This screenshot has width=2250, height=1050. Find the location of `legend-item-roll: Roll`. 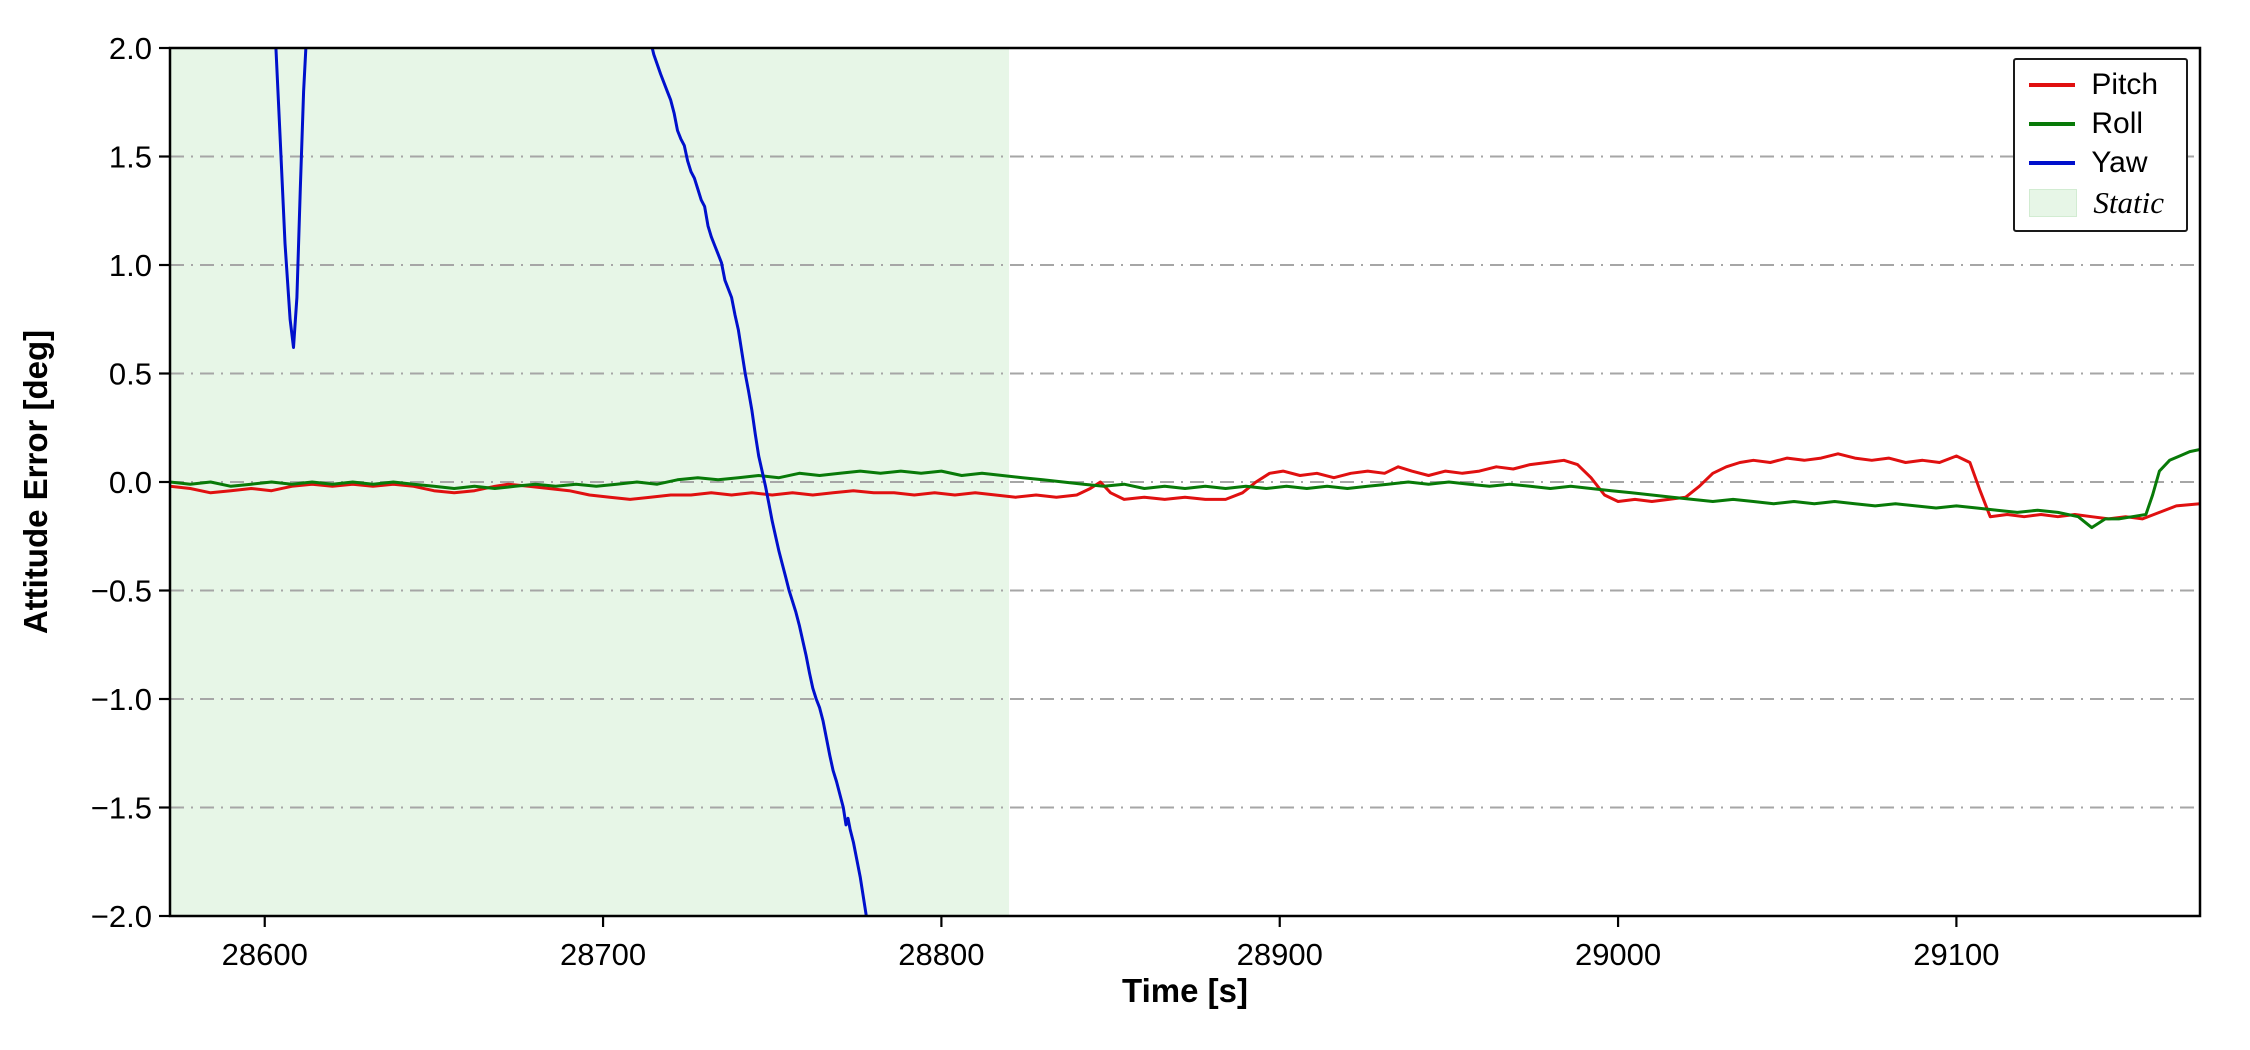

legend-item-roll: Roll is located at coordinates (2096, 124).